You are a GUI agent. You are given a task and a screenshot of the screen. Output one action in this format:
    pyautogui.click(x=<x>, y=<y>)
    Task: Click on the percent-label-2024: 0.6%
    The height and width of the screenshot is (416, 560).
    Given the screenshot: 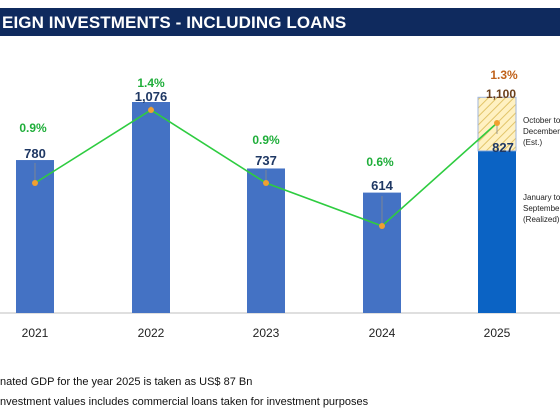 What is the action you would take?
    pyautogui.click(x=380, y=162)
    